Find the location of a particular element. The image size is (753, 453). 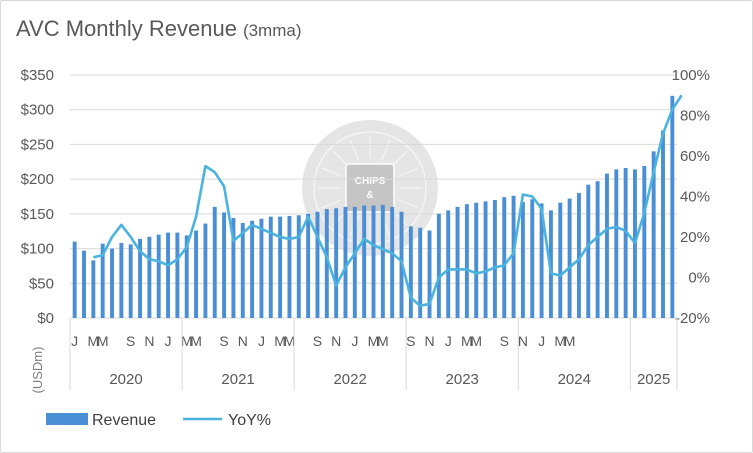

y2-tick-label: 100% is located at coordinates (691, 75).